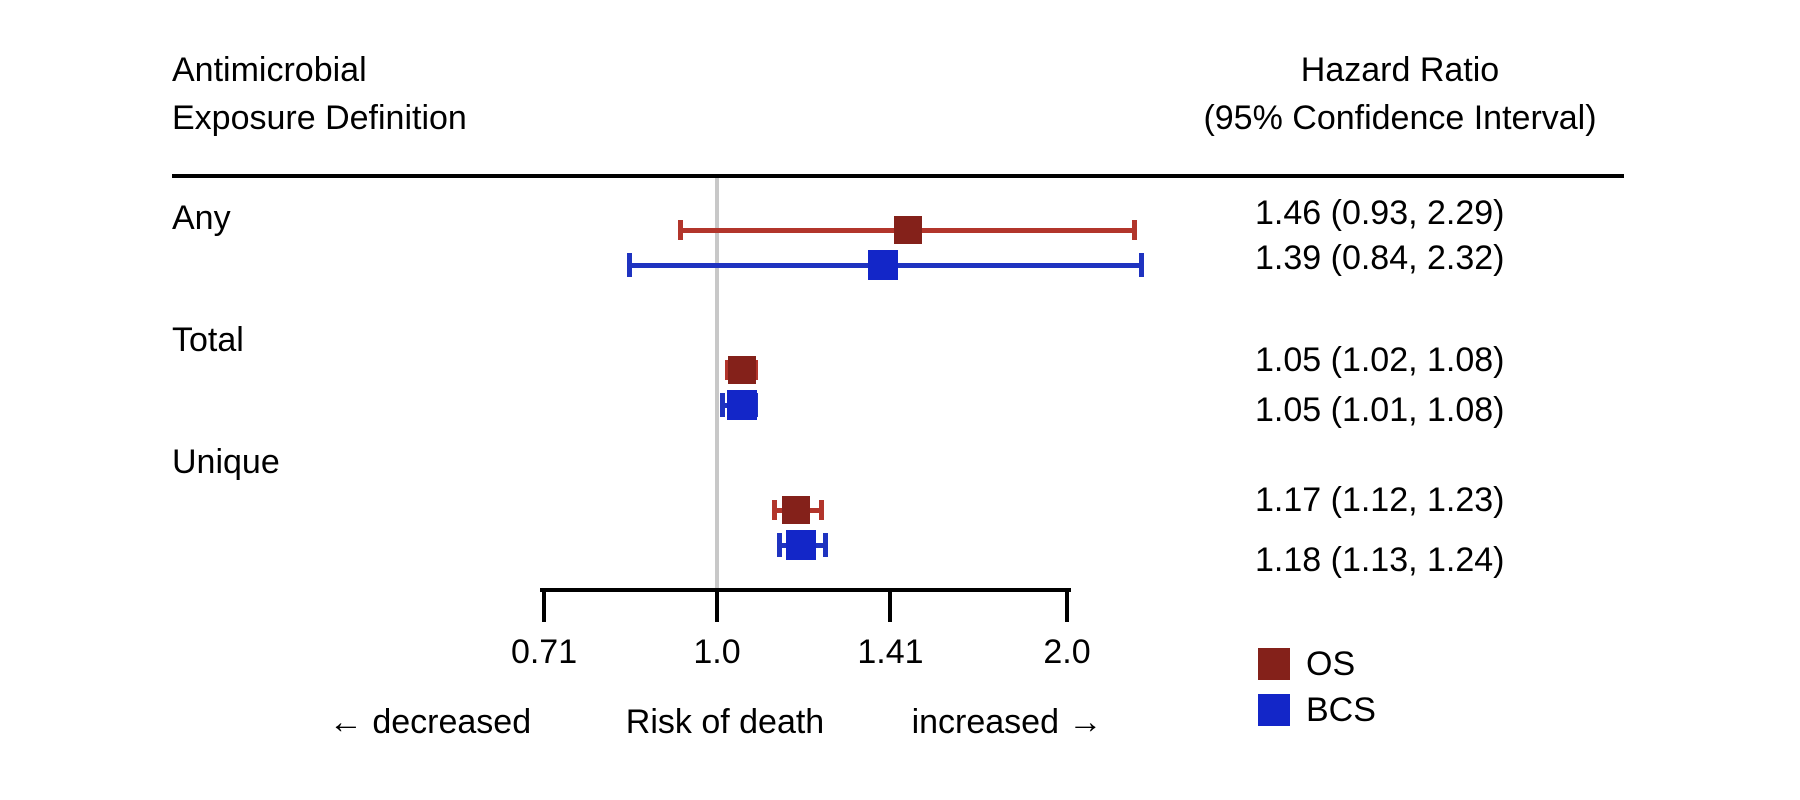 This screenshot has width=1800, height=800. What do you see at coordinates (430, 722) in the screenshot?
I see `axis-caption-decreased: ← decreased` at bounding box center [430, 722].